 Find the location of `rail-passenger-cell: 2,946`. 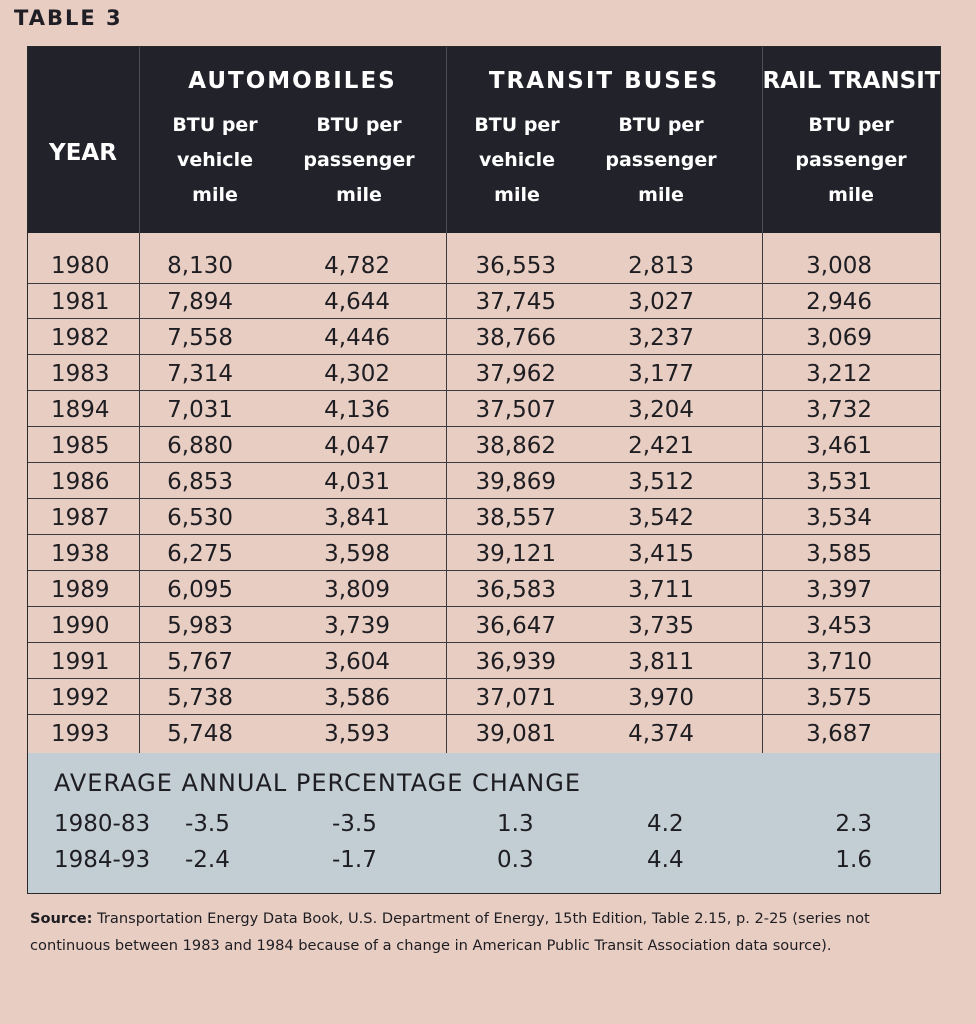

rail-passenger-cell: 2,946 is located at coordinates (839, 302).